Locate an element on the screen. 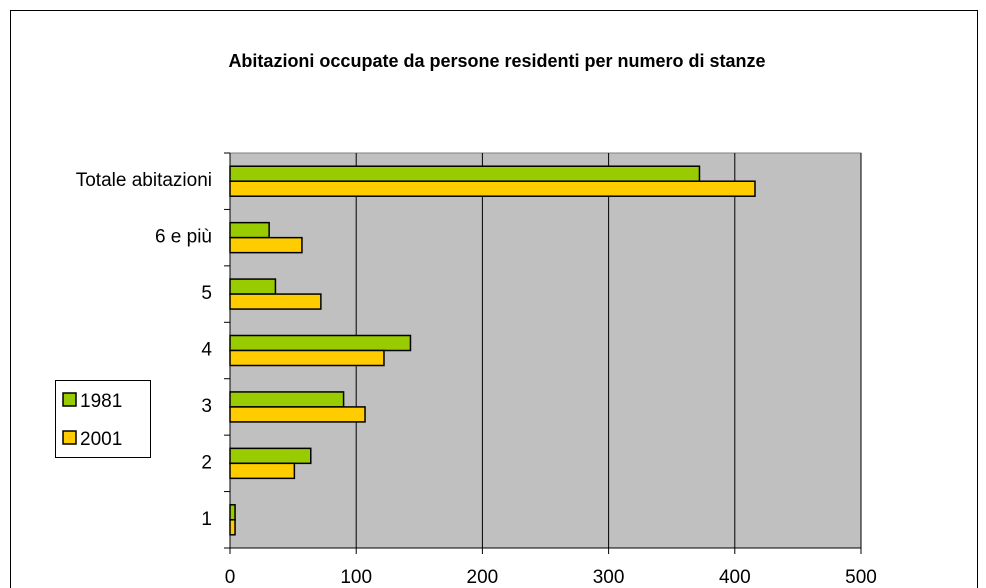 The height and width of the screenshot is (588, 986). legend-label: 2001 is located at coordinates (101, 439).